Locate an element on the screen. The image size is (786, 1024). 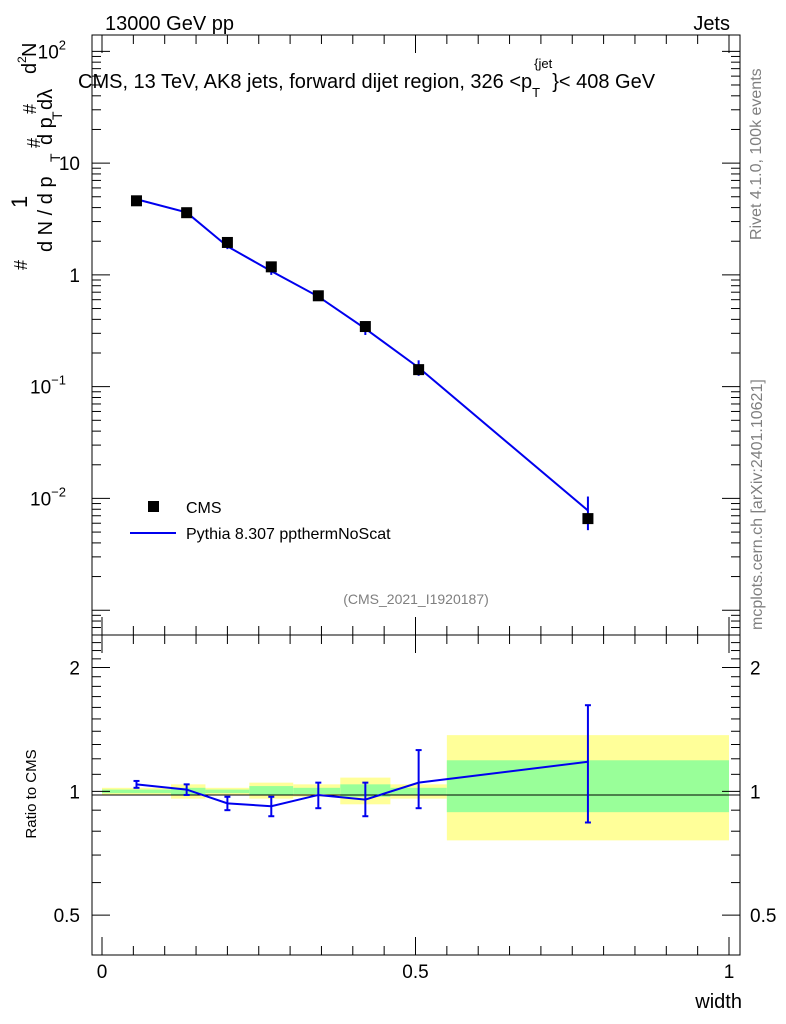
legend-mc-label: Pythia 8.307 ppthermNoScat is located at coordinates (288, 534).